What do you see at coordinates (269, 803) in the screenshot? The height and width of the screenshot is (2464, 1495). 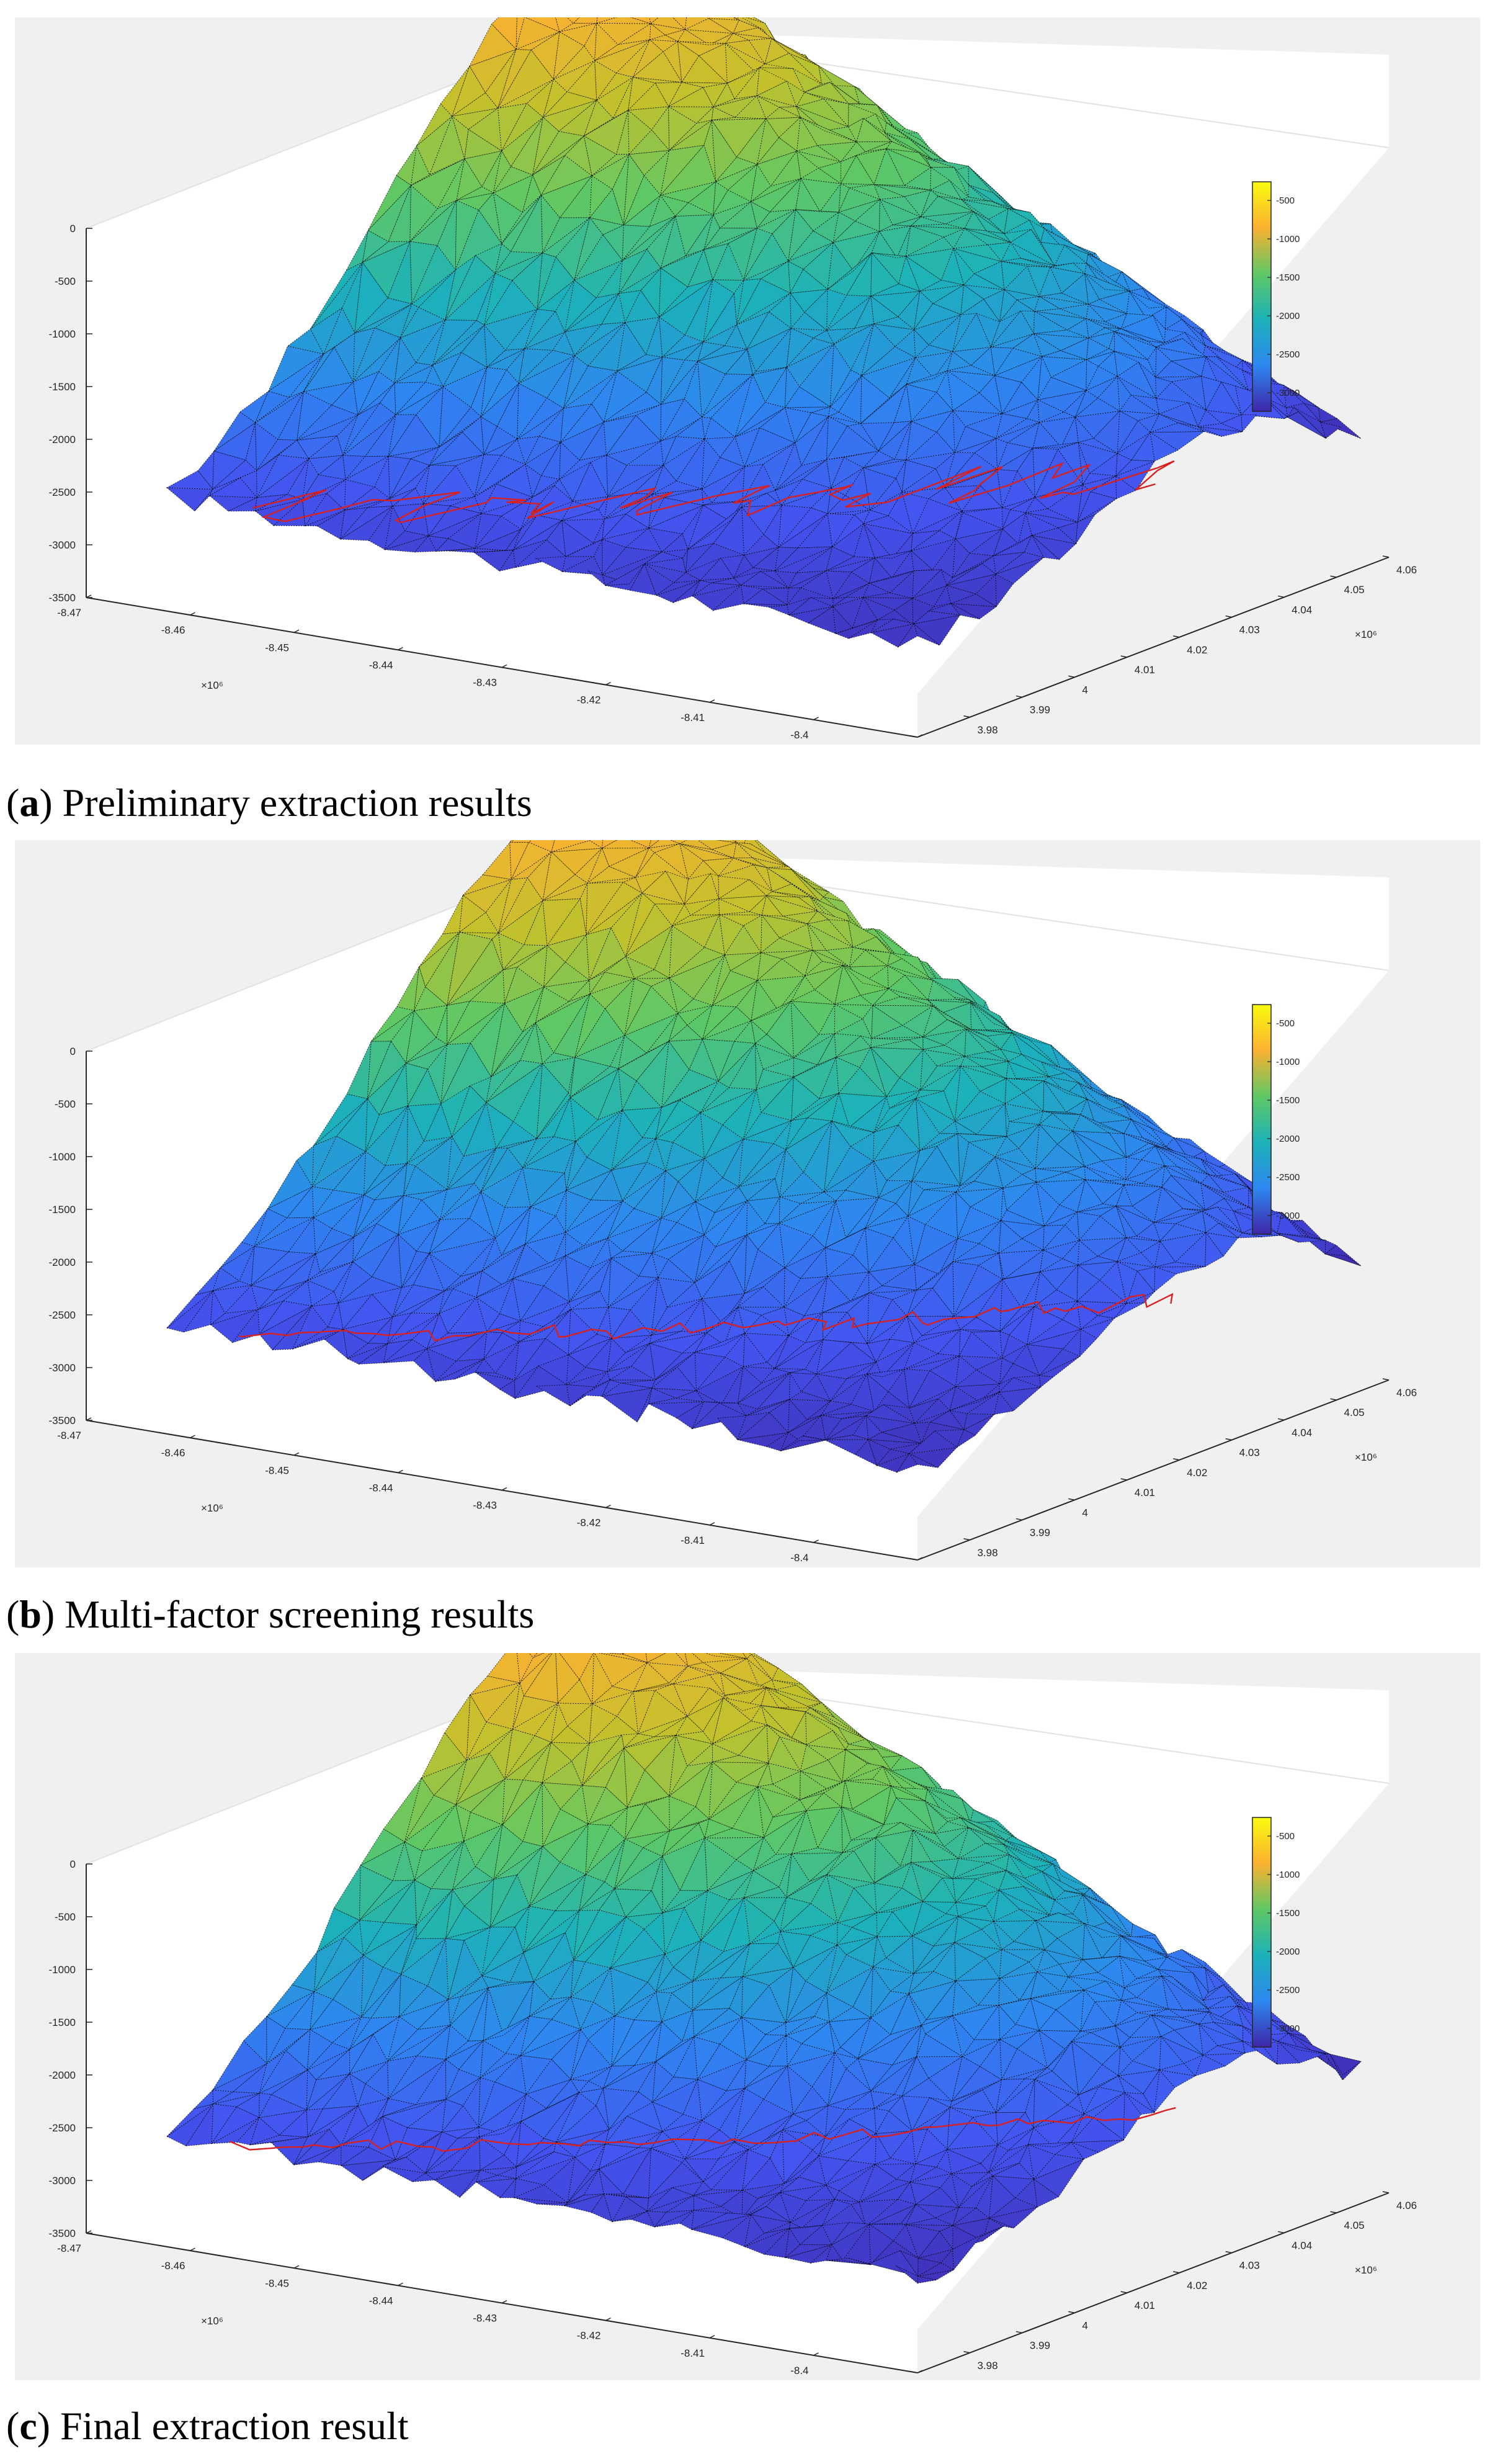 I see `caption-a: (a) Preliminary extraction results` at bounding box center [269, 803].